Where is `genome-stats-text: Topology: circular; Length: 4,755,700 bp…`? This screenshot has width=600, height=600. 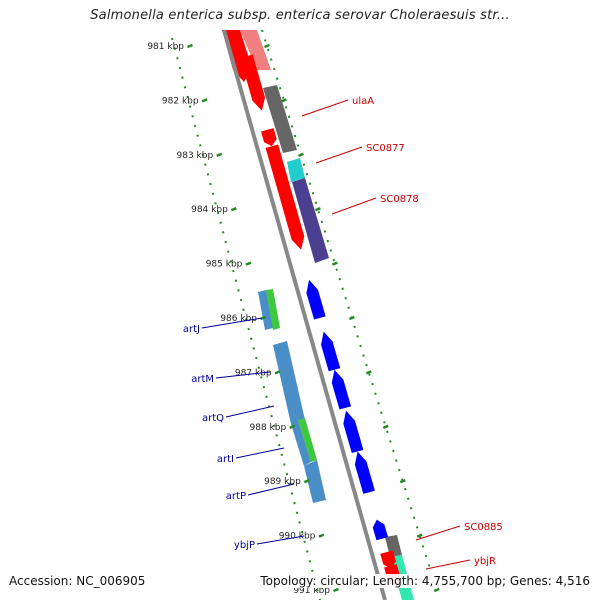 genome-stats-text: Topology: circular; Length: 4,755,700 bp… is located at coordinates (425, 581).